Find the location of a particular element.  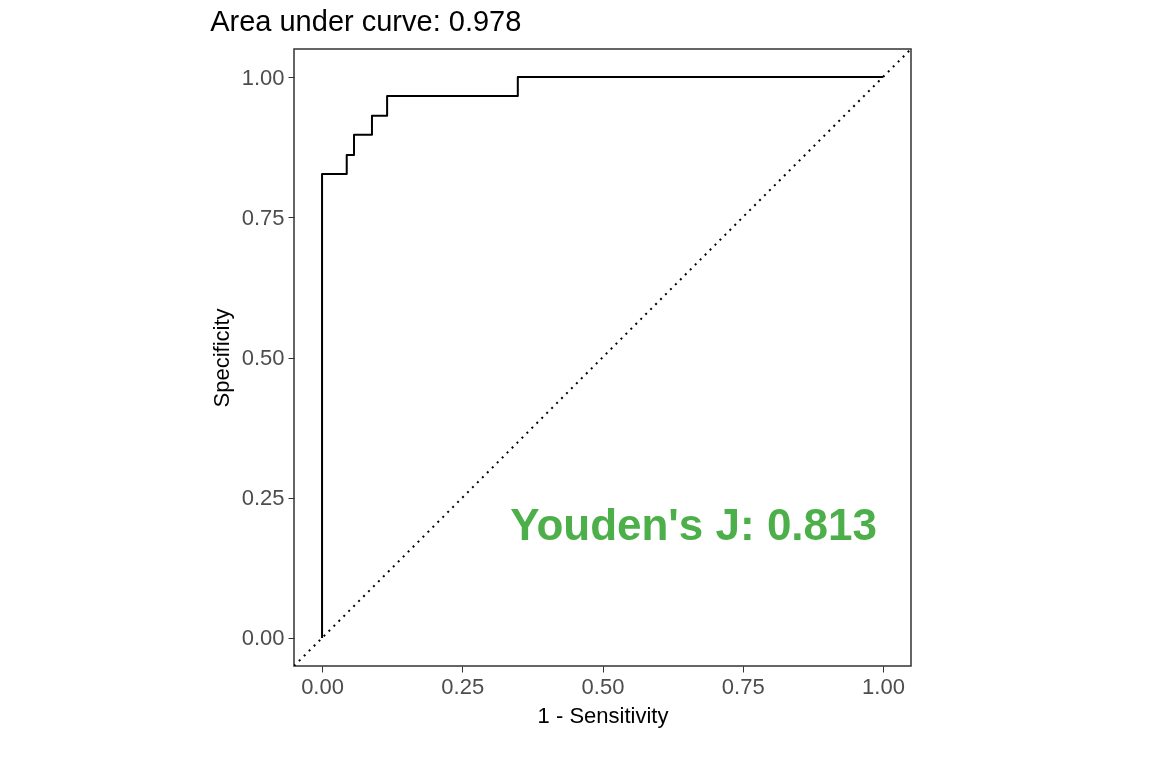

chart-title: Area under curve: 0.978 is located at coordinates (366, 21).